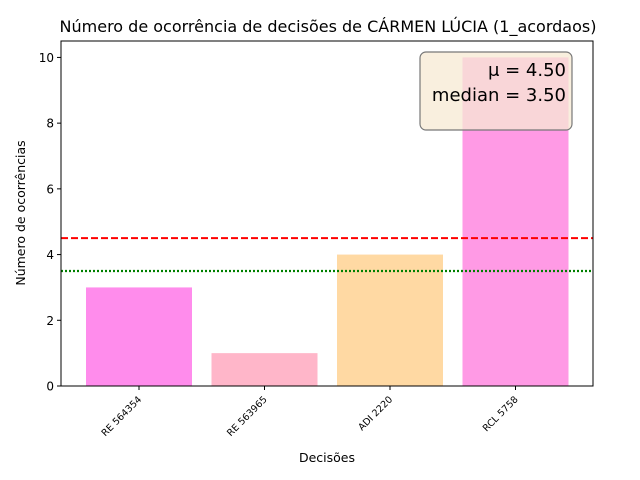 This screenshot has width=640, height=480. What do you see at coordinates (20, 212) in the screenshot?
I see `y-axis-label: Número de ocorrências` at bounding box center [20, 212].